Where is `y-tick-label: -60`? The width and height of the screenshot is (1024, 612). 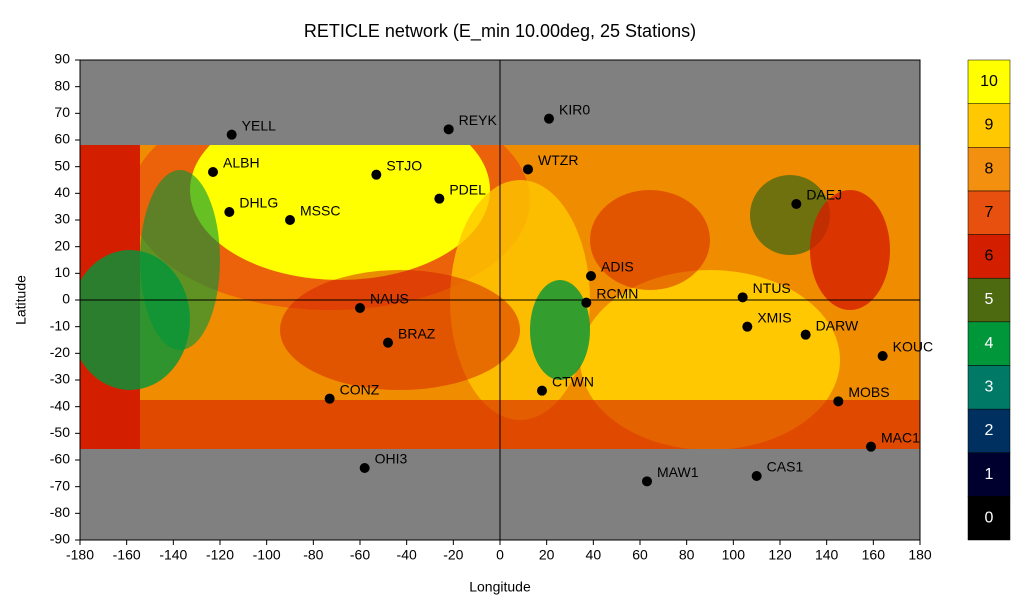 y-tick-label: -60 is located at coordinates (60, 459).